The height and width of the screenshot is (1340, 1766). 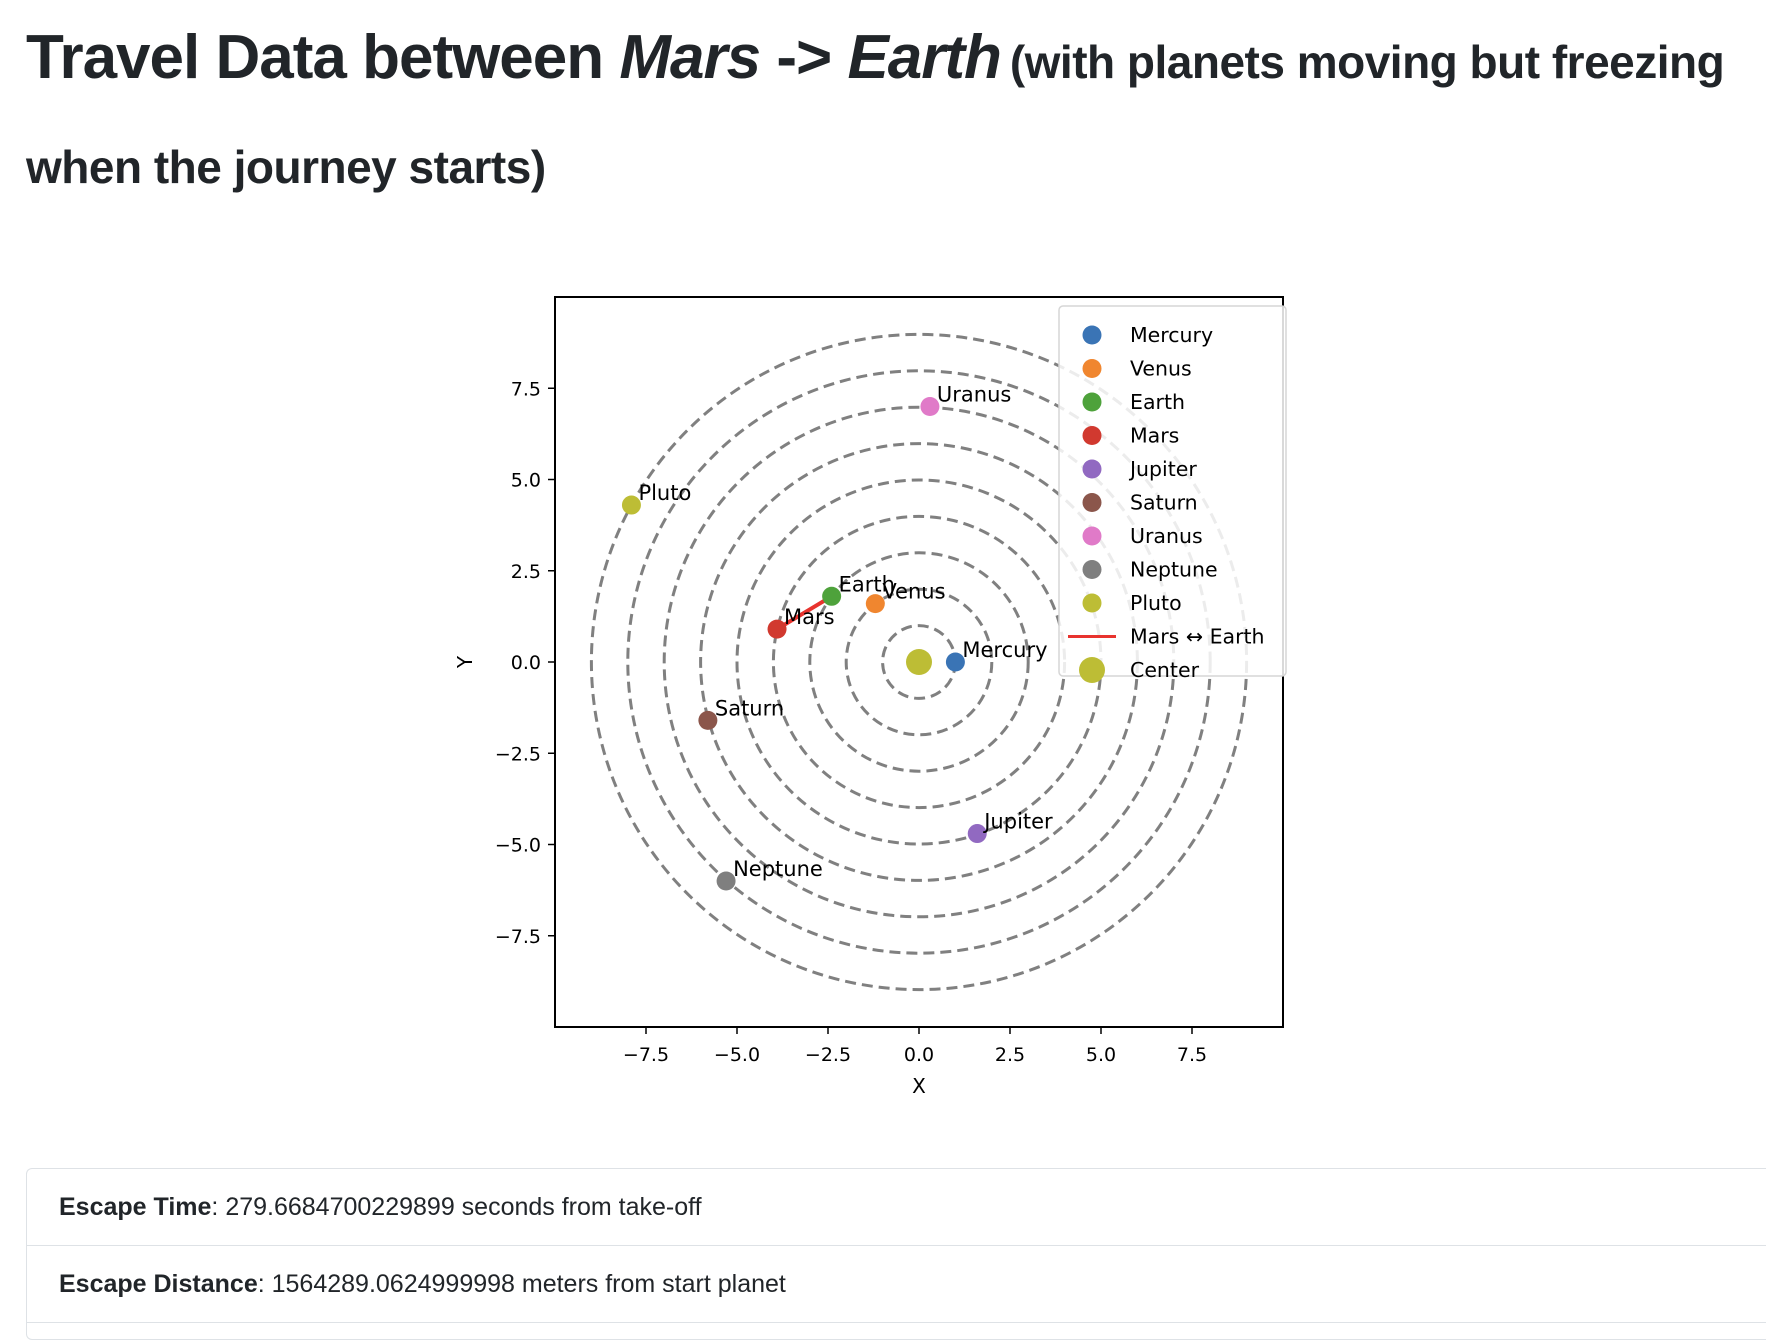 I want to click on planet-marker-mercury, so click(x=955, y=662).